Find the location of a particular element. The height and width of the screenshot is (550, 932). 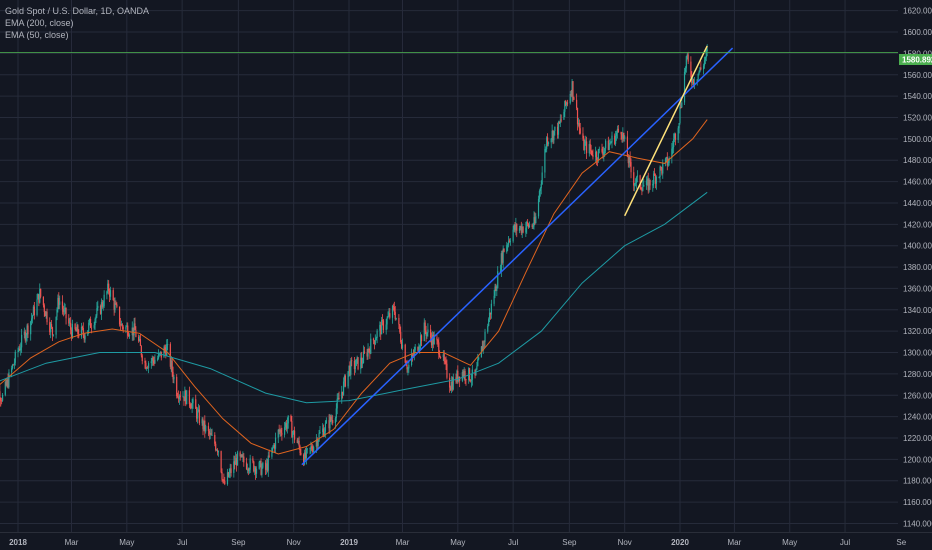

price-tick-label: 1560.000 is located at coordinates (917, 75).